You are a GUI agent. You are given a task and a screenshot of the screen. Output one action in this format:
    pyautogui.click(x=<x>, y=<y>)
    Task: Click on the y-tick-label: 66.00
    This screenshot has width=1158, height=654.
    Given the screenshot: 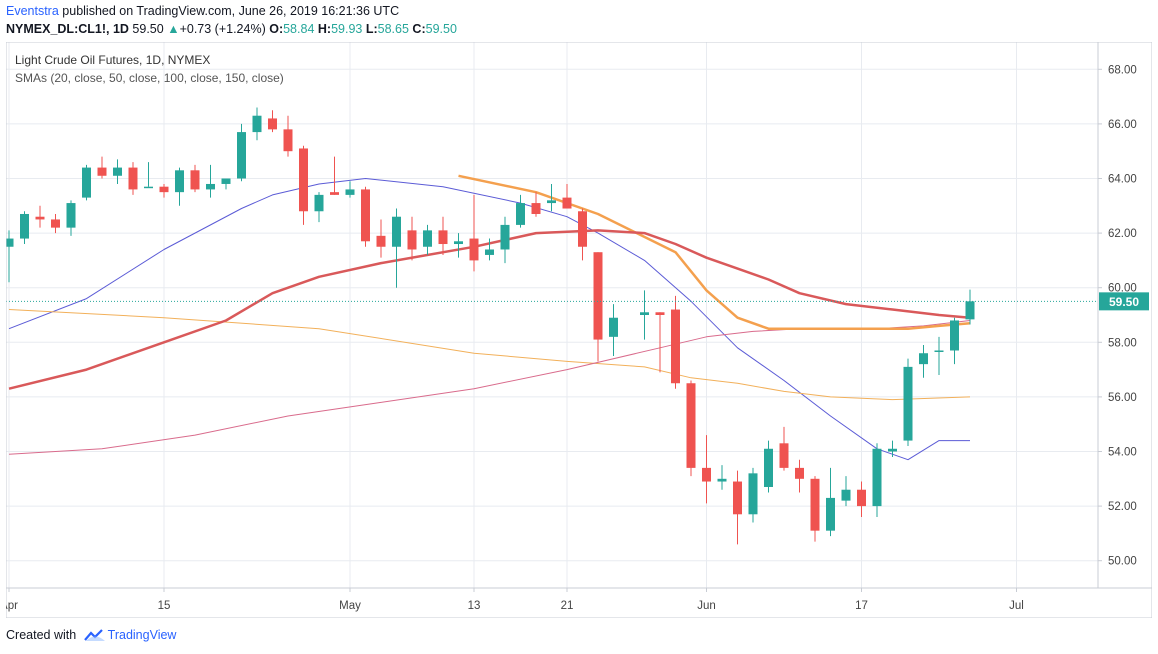 What is the action you would take?
    pyautogui.click(x=1122, y=125)
    